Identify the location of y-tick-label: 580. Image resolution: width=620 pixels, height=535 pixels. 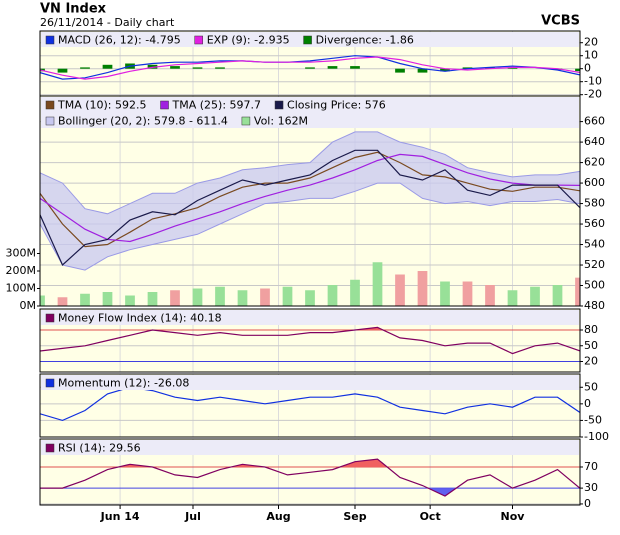
(594, 203).